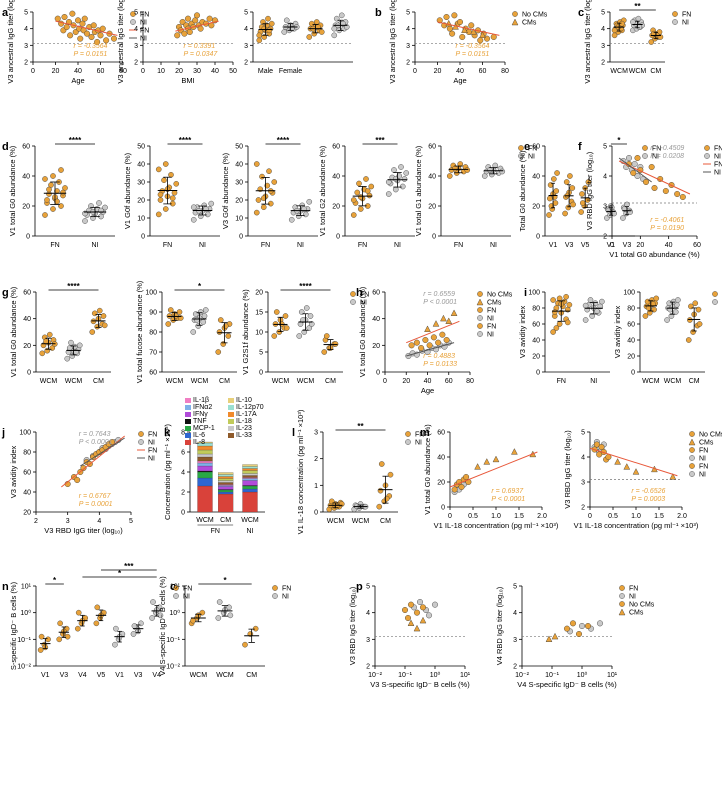  What do you see at coordinates (26, 207) in the screenshot?
I see `y-tick-label: 20` at bounding box center [26, 207].